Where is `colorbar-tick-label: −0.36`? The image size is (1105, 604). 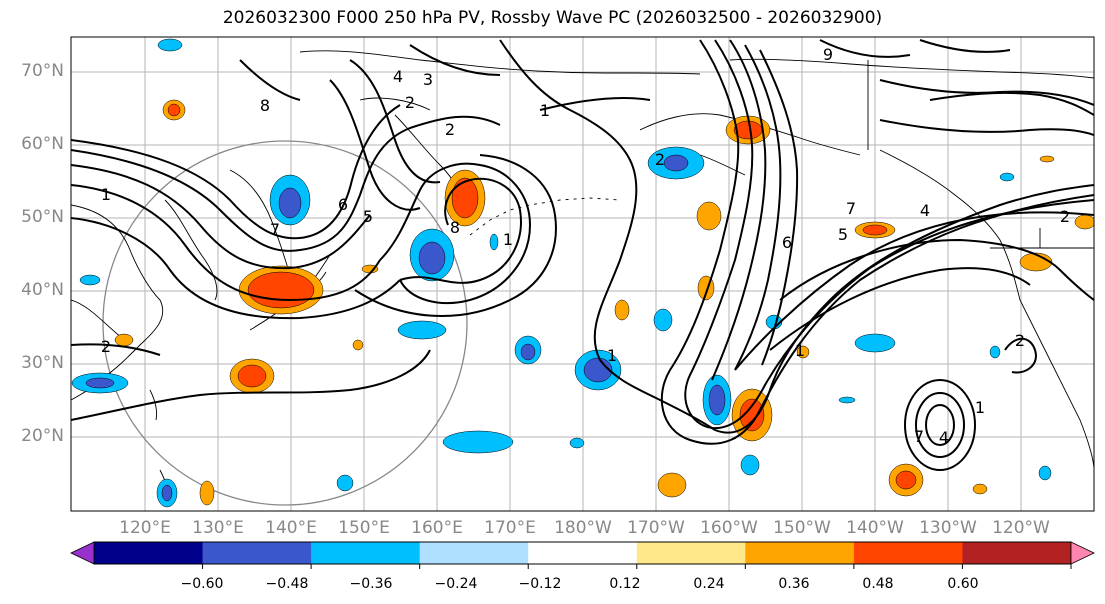
colorbar-tick-label: −0.36 is located at coordinates (371, 584).